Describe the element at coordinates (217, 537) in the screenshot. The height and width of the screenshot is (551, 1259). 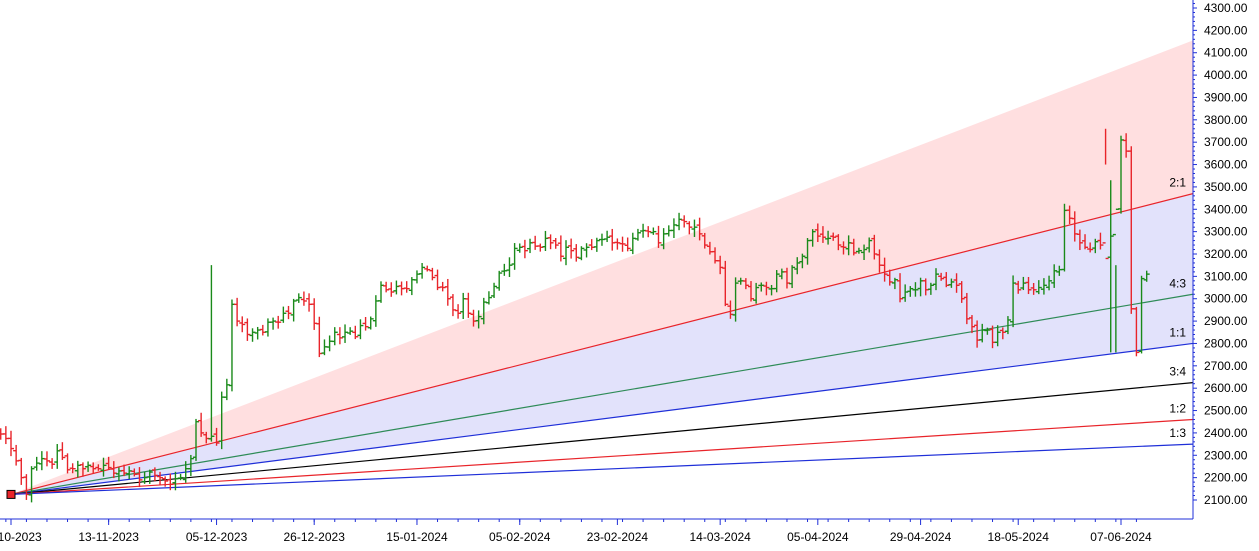
I see `x-tick-label: 05-12-2023` at that location.